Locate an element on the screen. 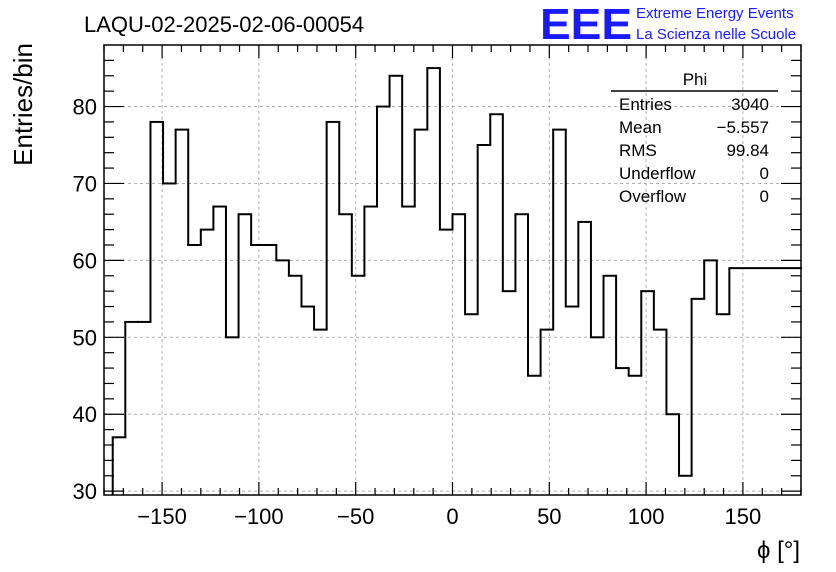 The image size is (836, 572). y-tick-label: 80 is located at coordinates (85, 107).